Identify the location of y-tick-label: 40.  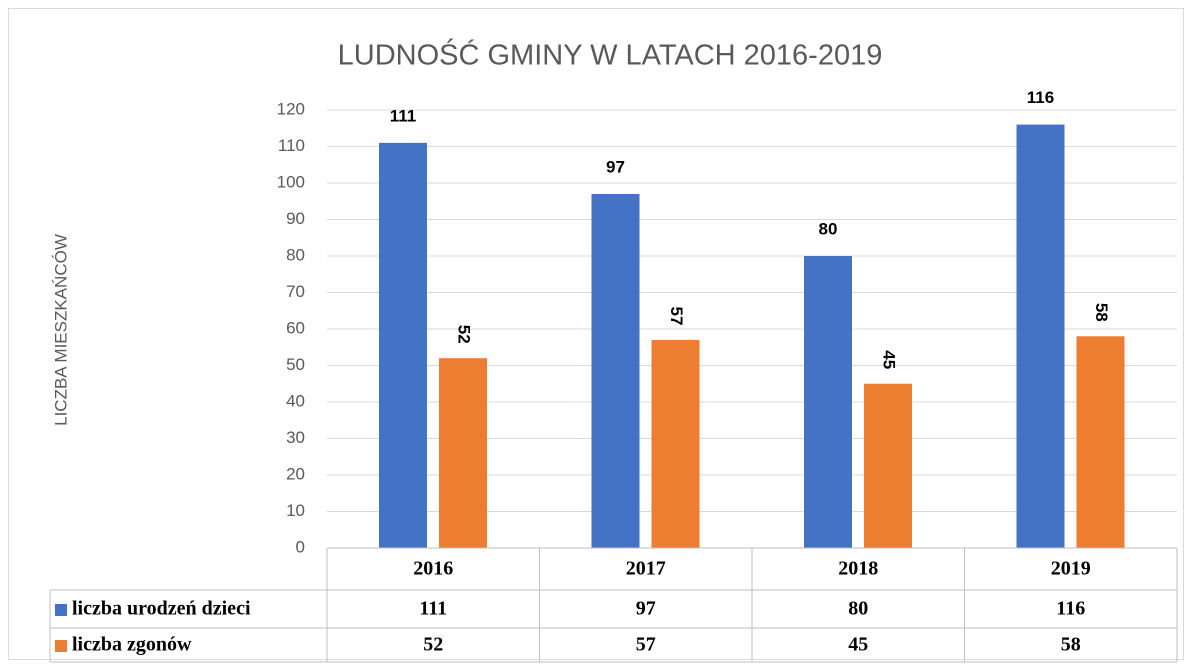
(295, 400).